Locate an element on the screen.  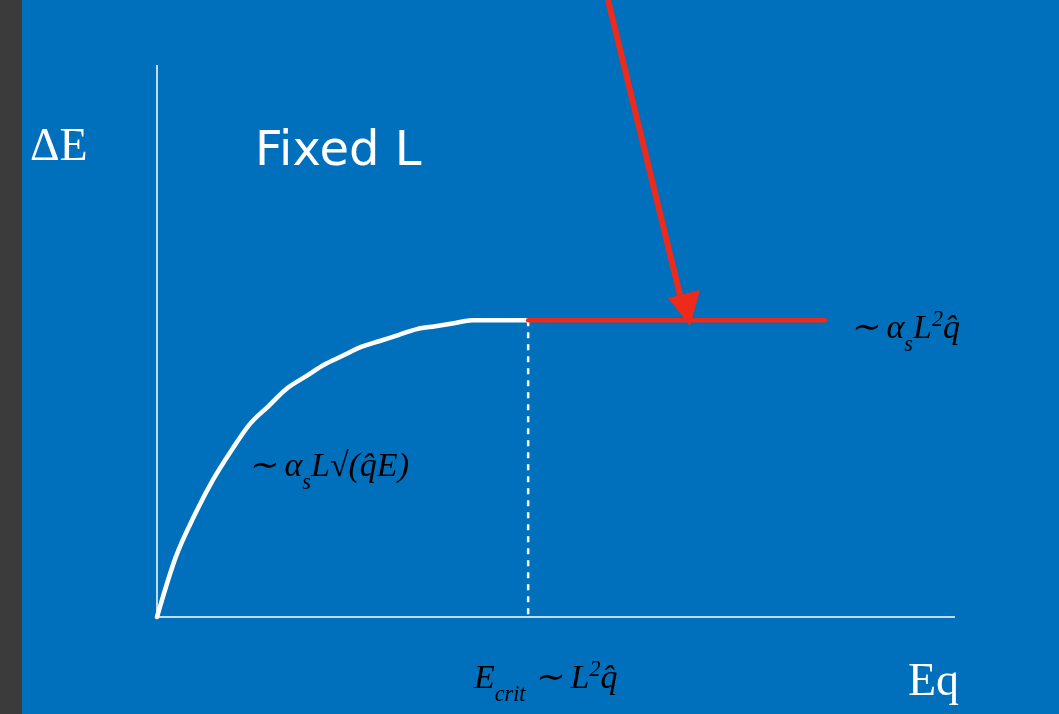
annotation: ∼ α$_{s}$L$^{2}$q̂ is located at coordinates (905, 330).